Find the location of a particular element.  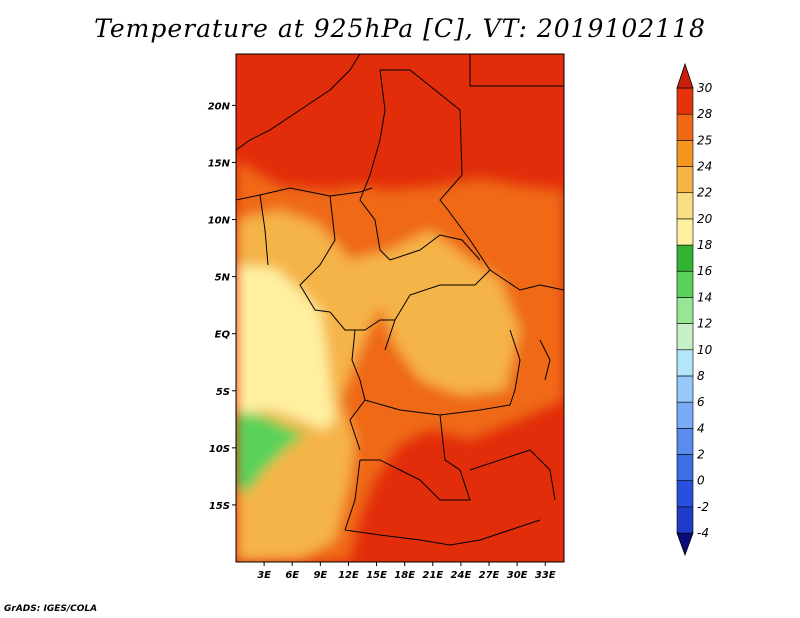

colorbar-label: 20 is located at coordinates (705, 219).